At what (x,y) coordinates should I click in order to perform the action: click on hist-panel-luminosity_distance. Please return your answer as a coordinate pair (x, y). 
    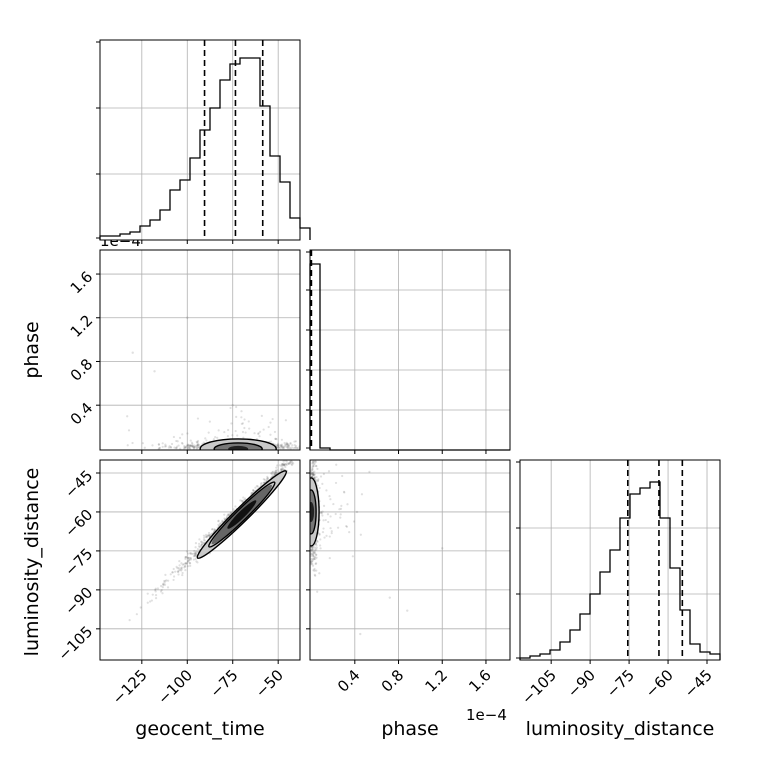
    Looking at the image, I should click on (618, 561).